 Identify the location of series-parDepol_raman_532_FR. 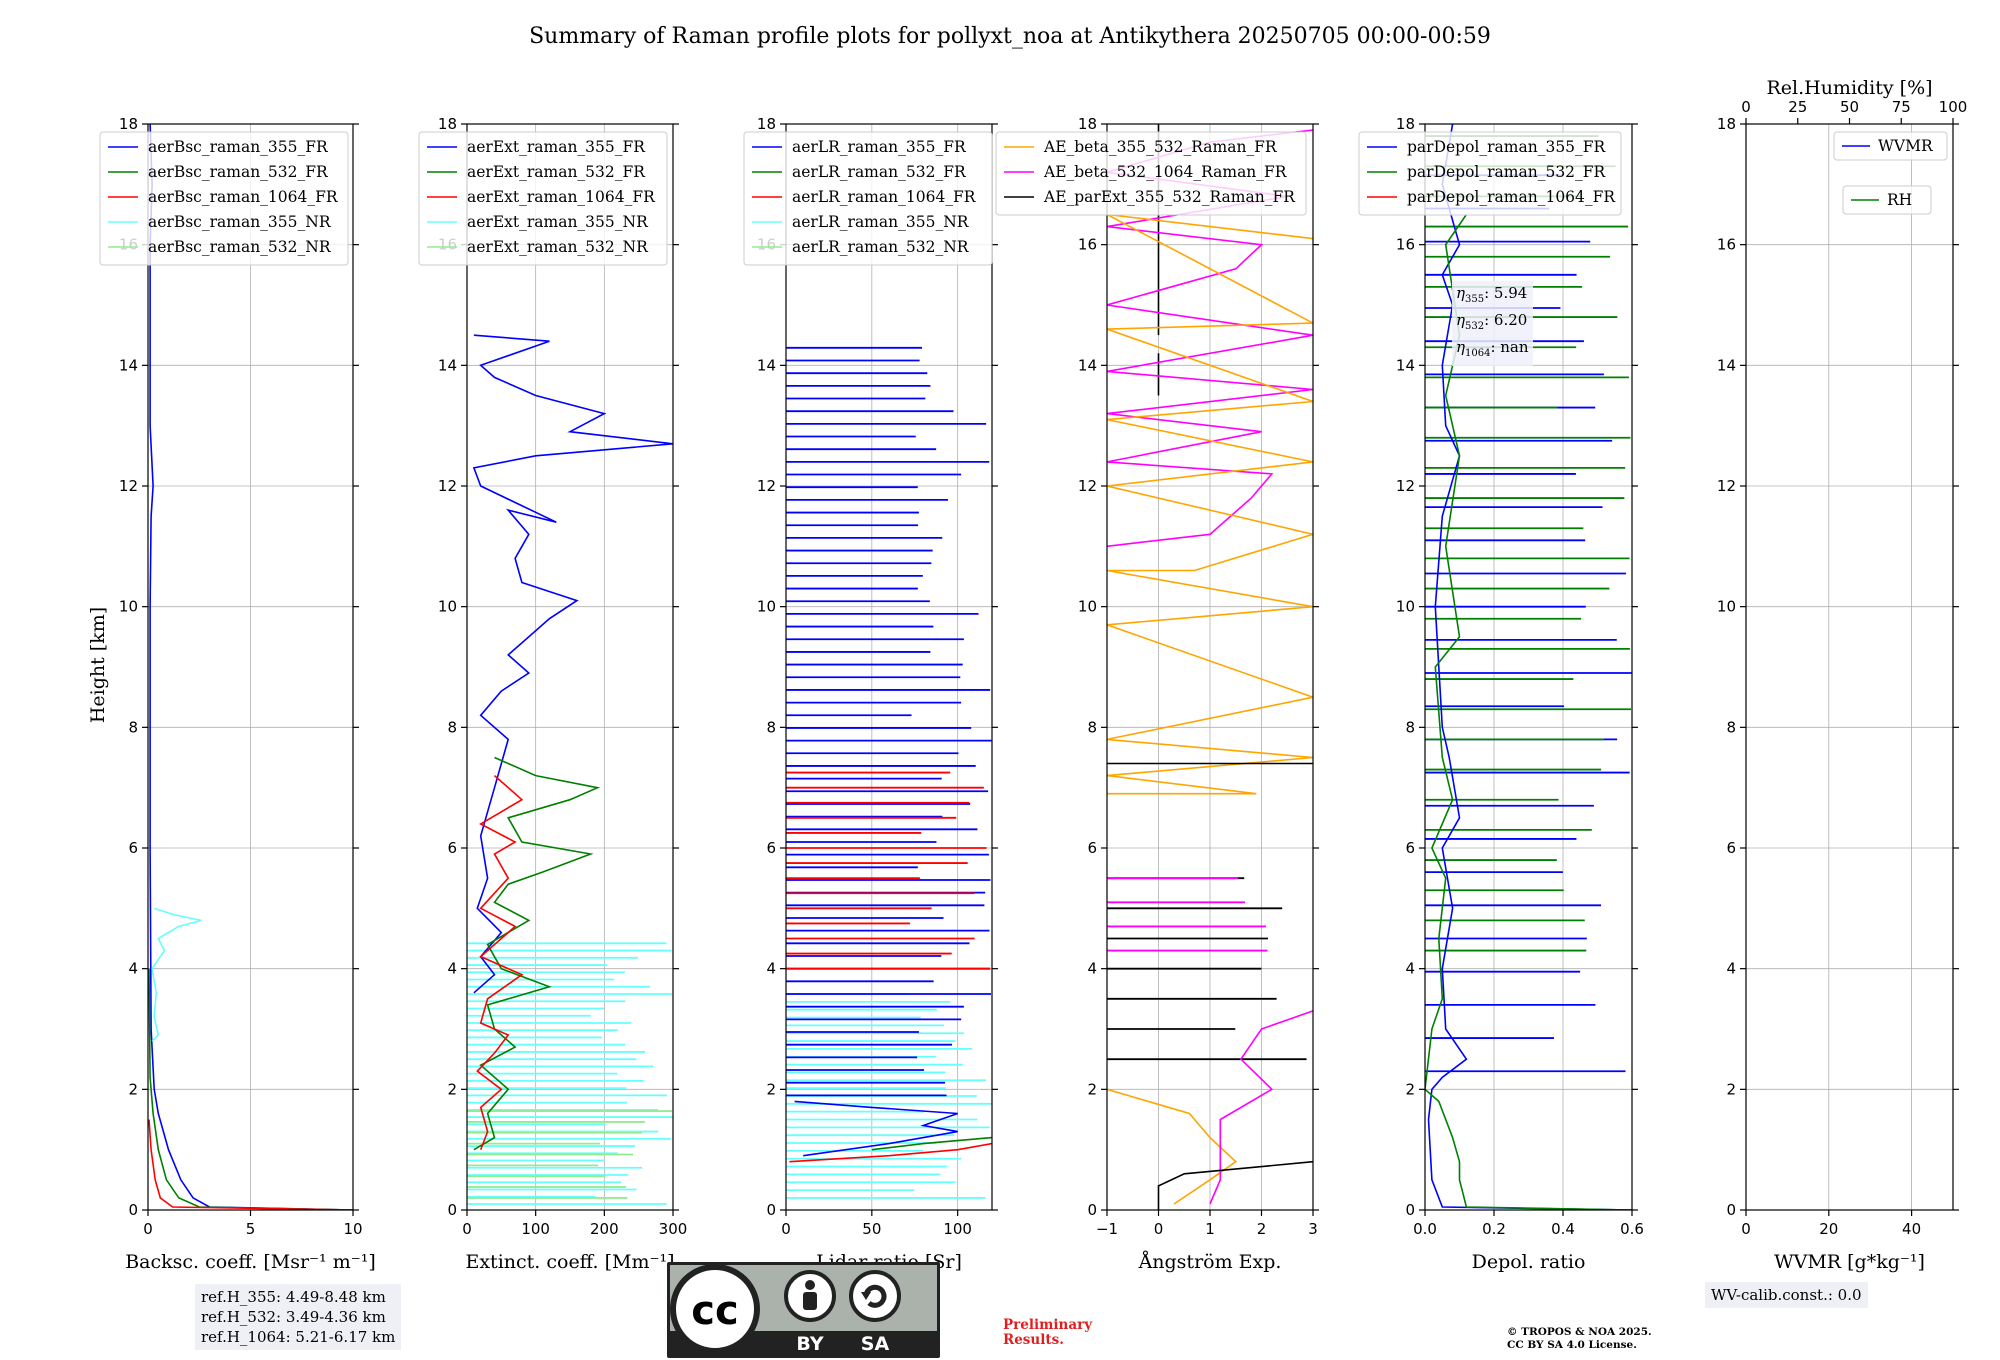
(1528, 712).